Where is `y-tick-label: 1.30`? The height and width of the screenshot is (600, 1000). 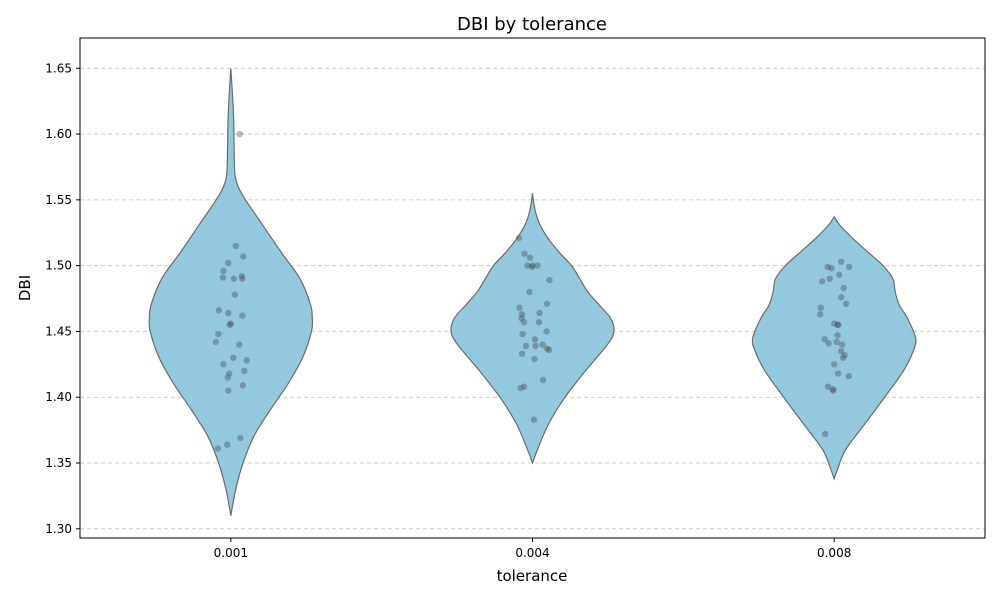
y-tick-label: 1.30 is located at coordinates (58, 529).